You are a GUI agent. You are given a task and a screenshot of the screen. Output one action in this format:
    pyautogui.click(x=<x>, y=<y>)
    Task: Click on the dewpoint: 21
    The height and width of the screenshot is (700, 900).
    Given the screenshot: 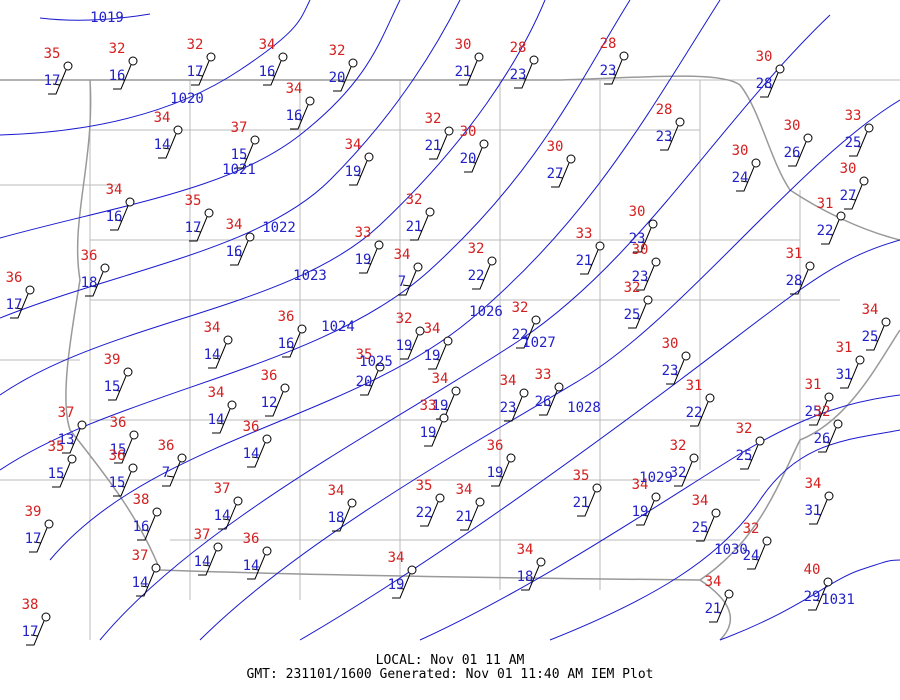 What is the action you would take?
    pyautogui.click(x=463, y=72)
    